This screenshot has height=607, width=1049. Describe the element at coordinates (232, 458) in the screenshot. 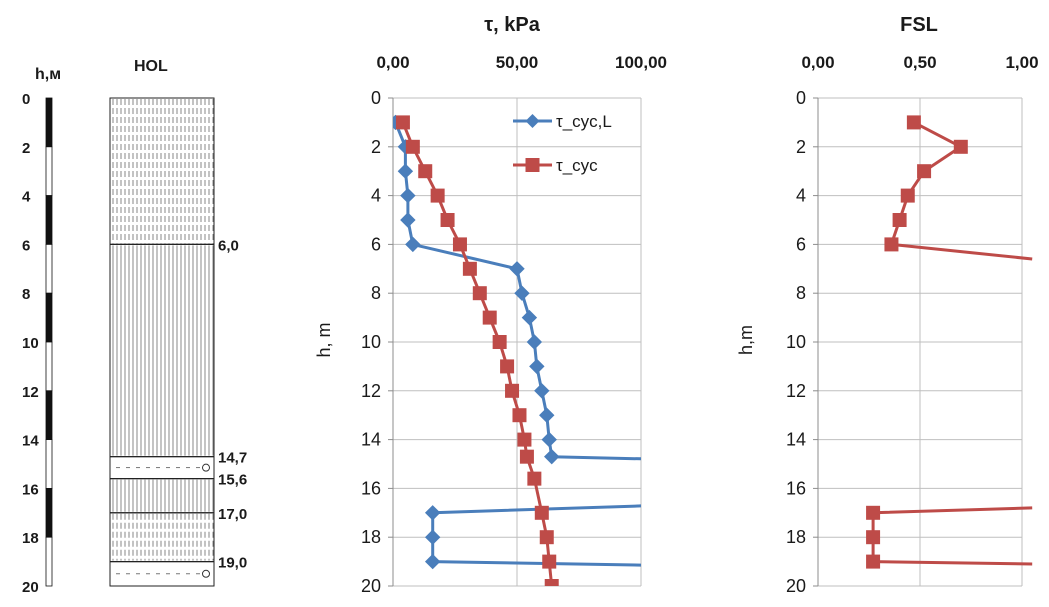

I see `layer-boundary-label: 14,7` at that location.